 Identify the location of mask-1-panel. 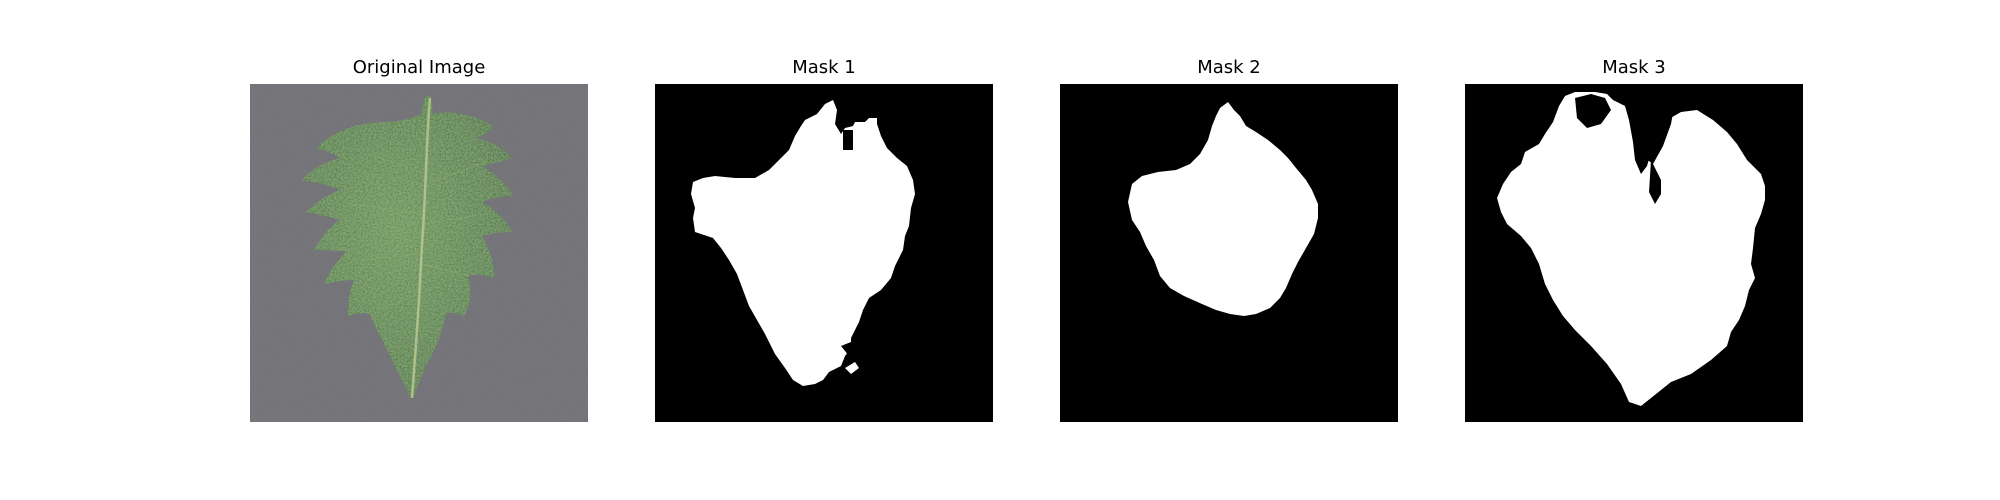
(824, 253).